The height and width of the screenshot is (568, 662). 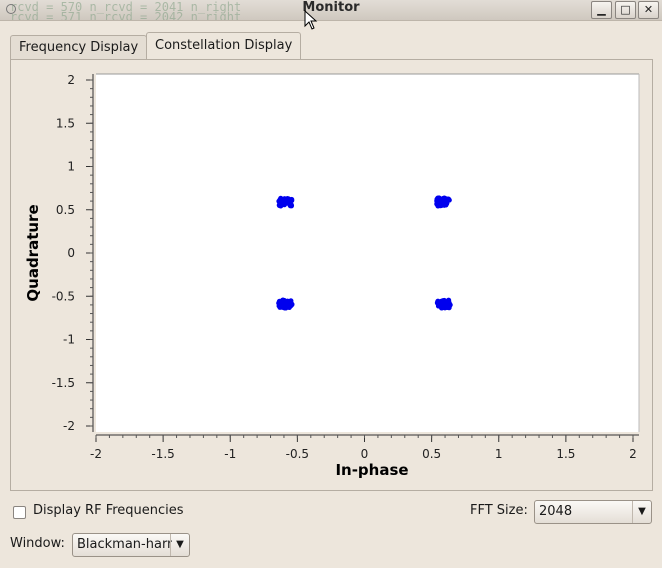 I want to click on x-tick-label: 0, so click(x=365, y=454).